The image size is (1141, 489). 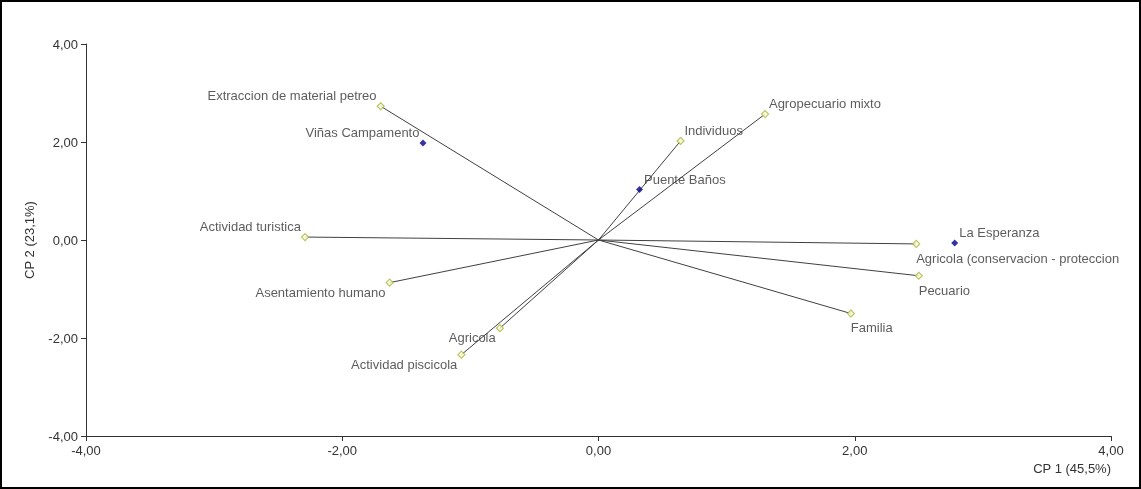 What do you see at coordinates (65, 44) in the screenshot?
I see `y-tick-label: 4,00` at bounding box center [65, 44].